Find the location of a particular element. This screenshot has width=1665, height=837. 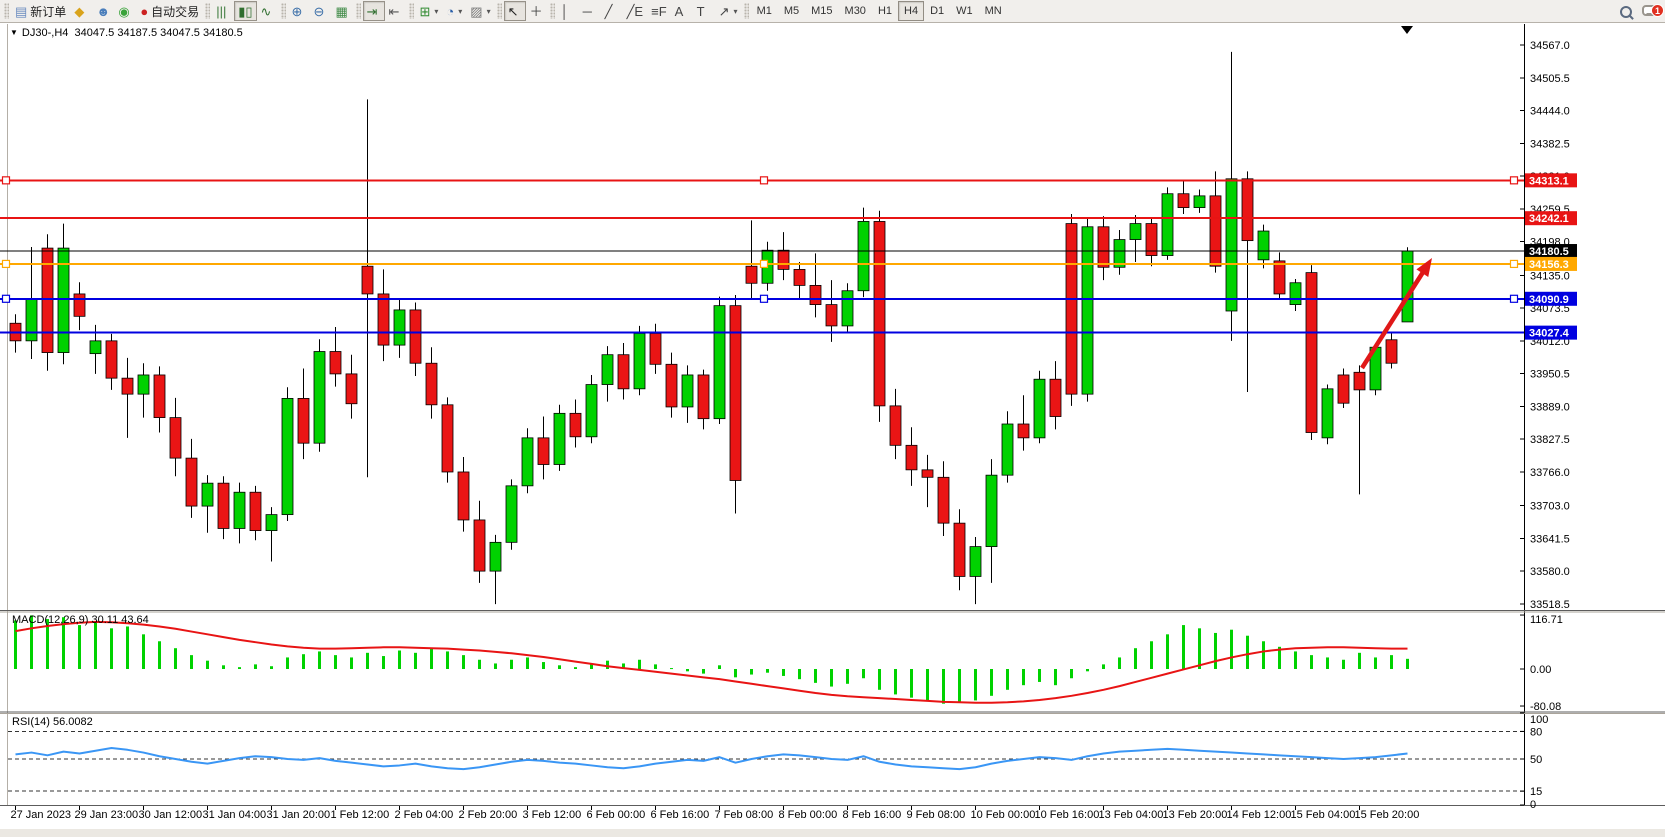

auto-scroll-icon: ⇥ is located at coordinates (373, 11).